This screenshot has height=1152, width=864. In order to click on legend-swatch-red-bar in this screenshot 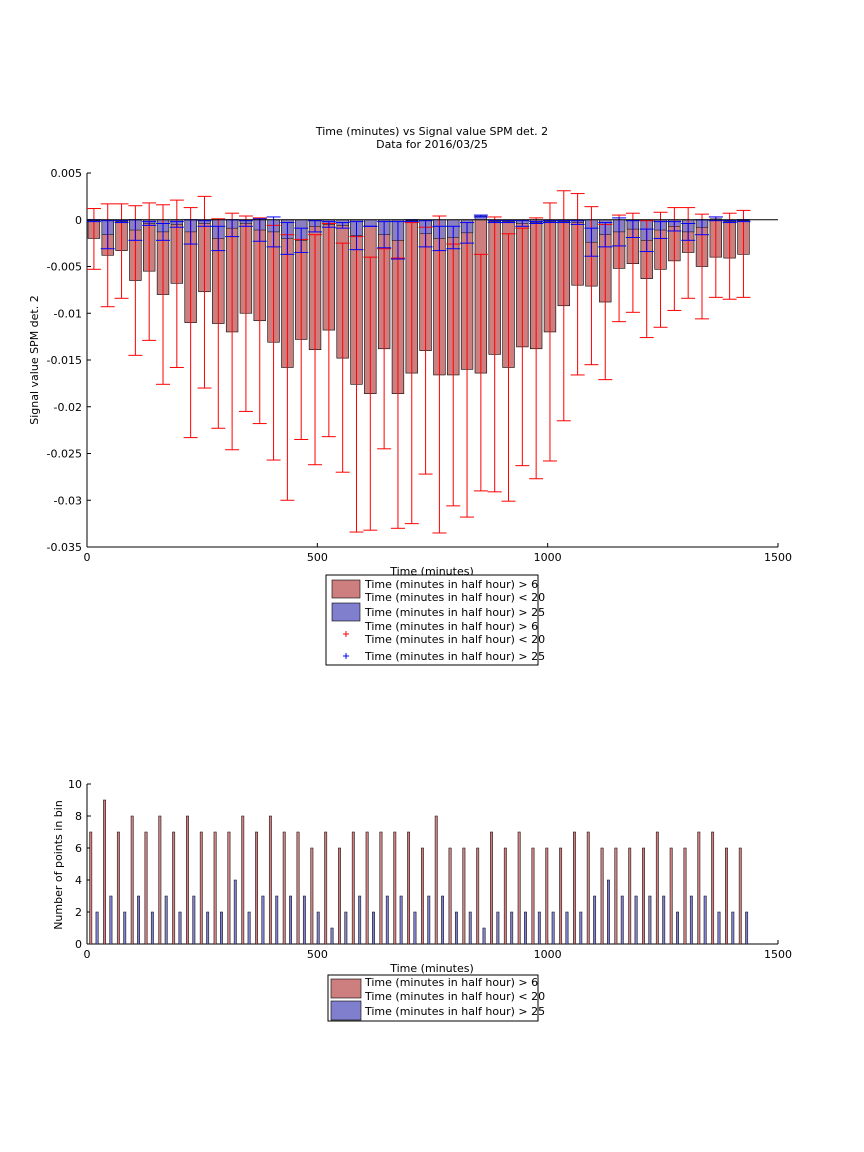, I will do `click(346, 589)`.